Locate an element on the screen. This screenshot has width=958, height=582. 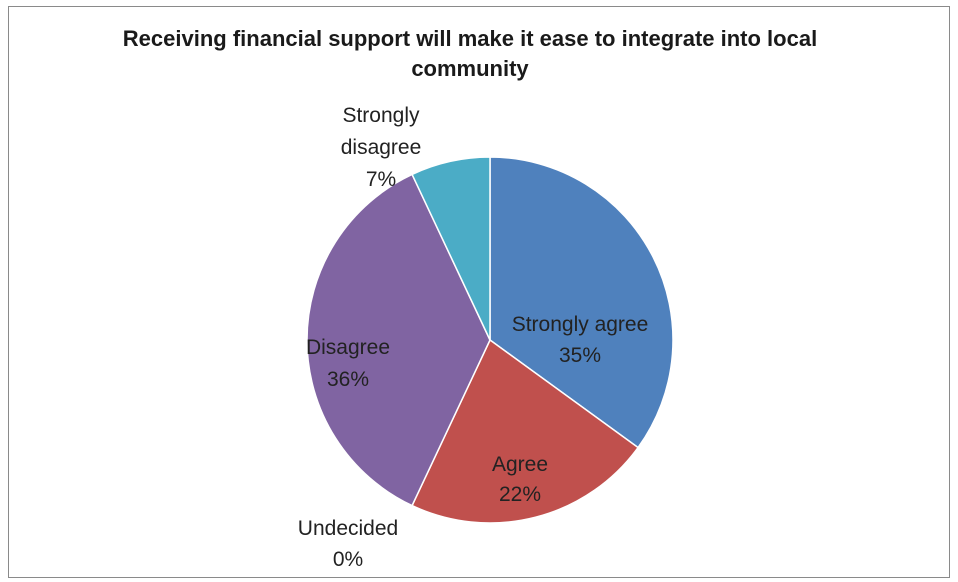
pie-slice-disagree is located at coordinates (398, 340).